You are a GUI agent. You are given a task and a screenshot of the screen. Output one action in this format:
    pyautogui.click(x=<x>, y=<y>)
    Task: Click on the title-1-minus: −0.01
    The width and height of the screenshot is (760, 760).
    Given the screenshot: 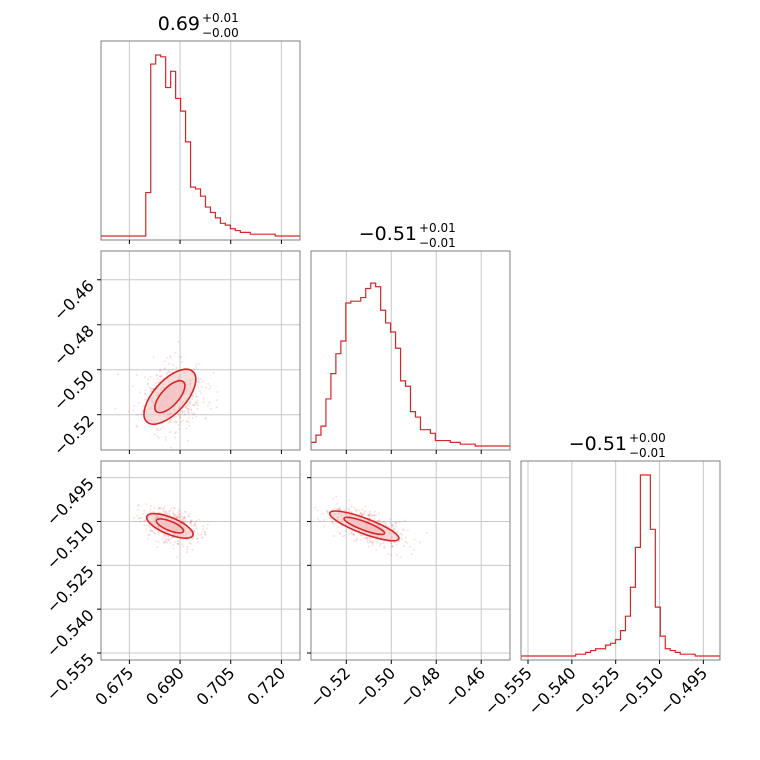 What is the action you would take?
    pyautogui.click(x=437, y=243)
    